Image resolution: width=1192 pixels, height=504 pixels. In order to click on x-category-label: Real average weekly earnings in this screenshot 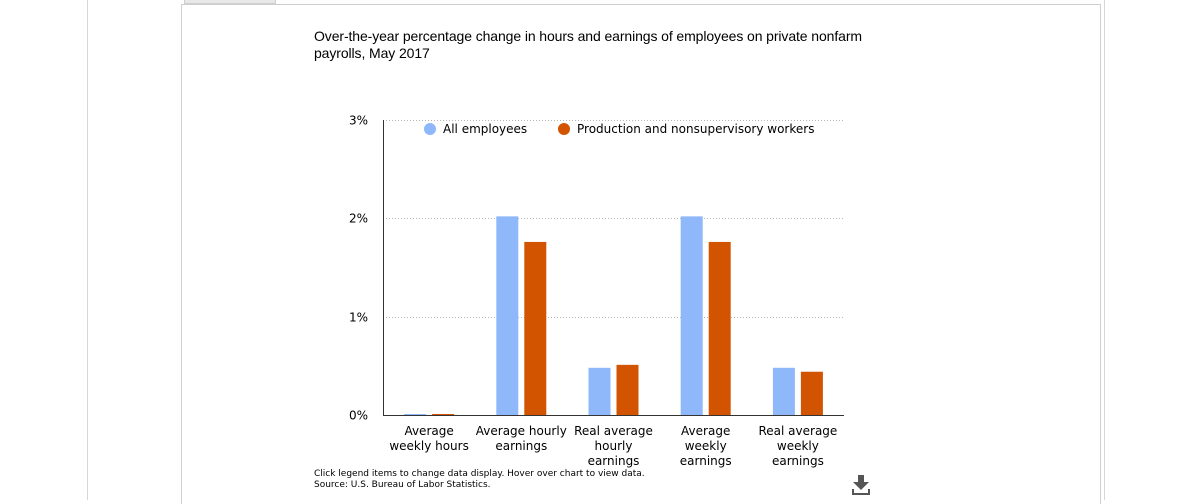, I will do `click(797, 446)`.